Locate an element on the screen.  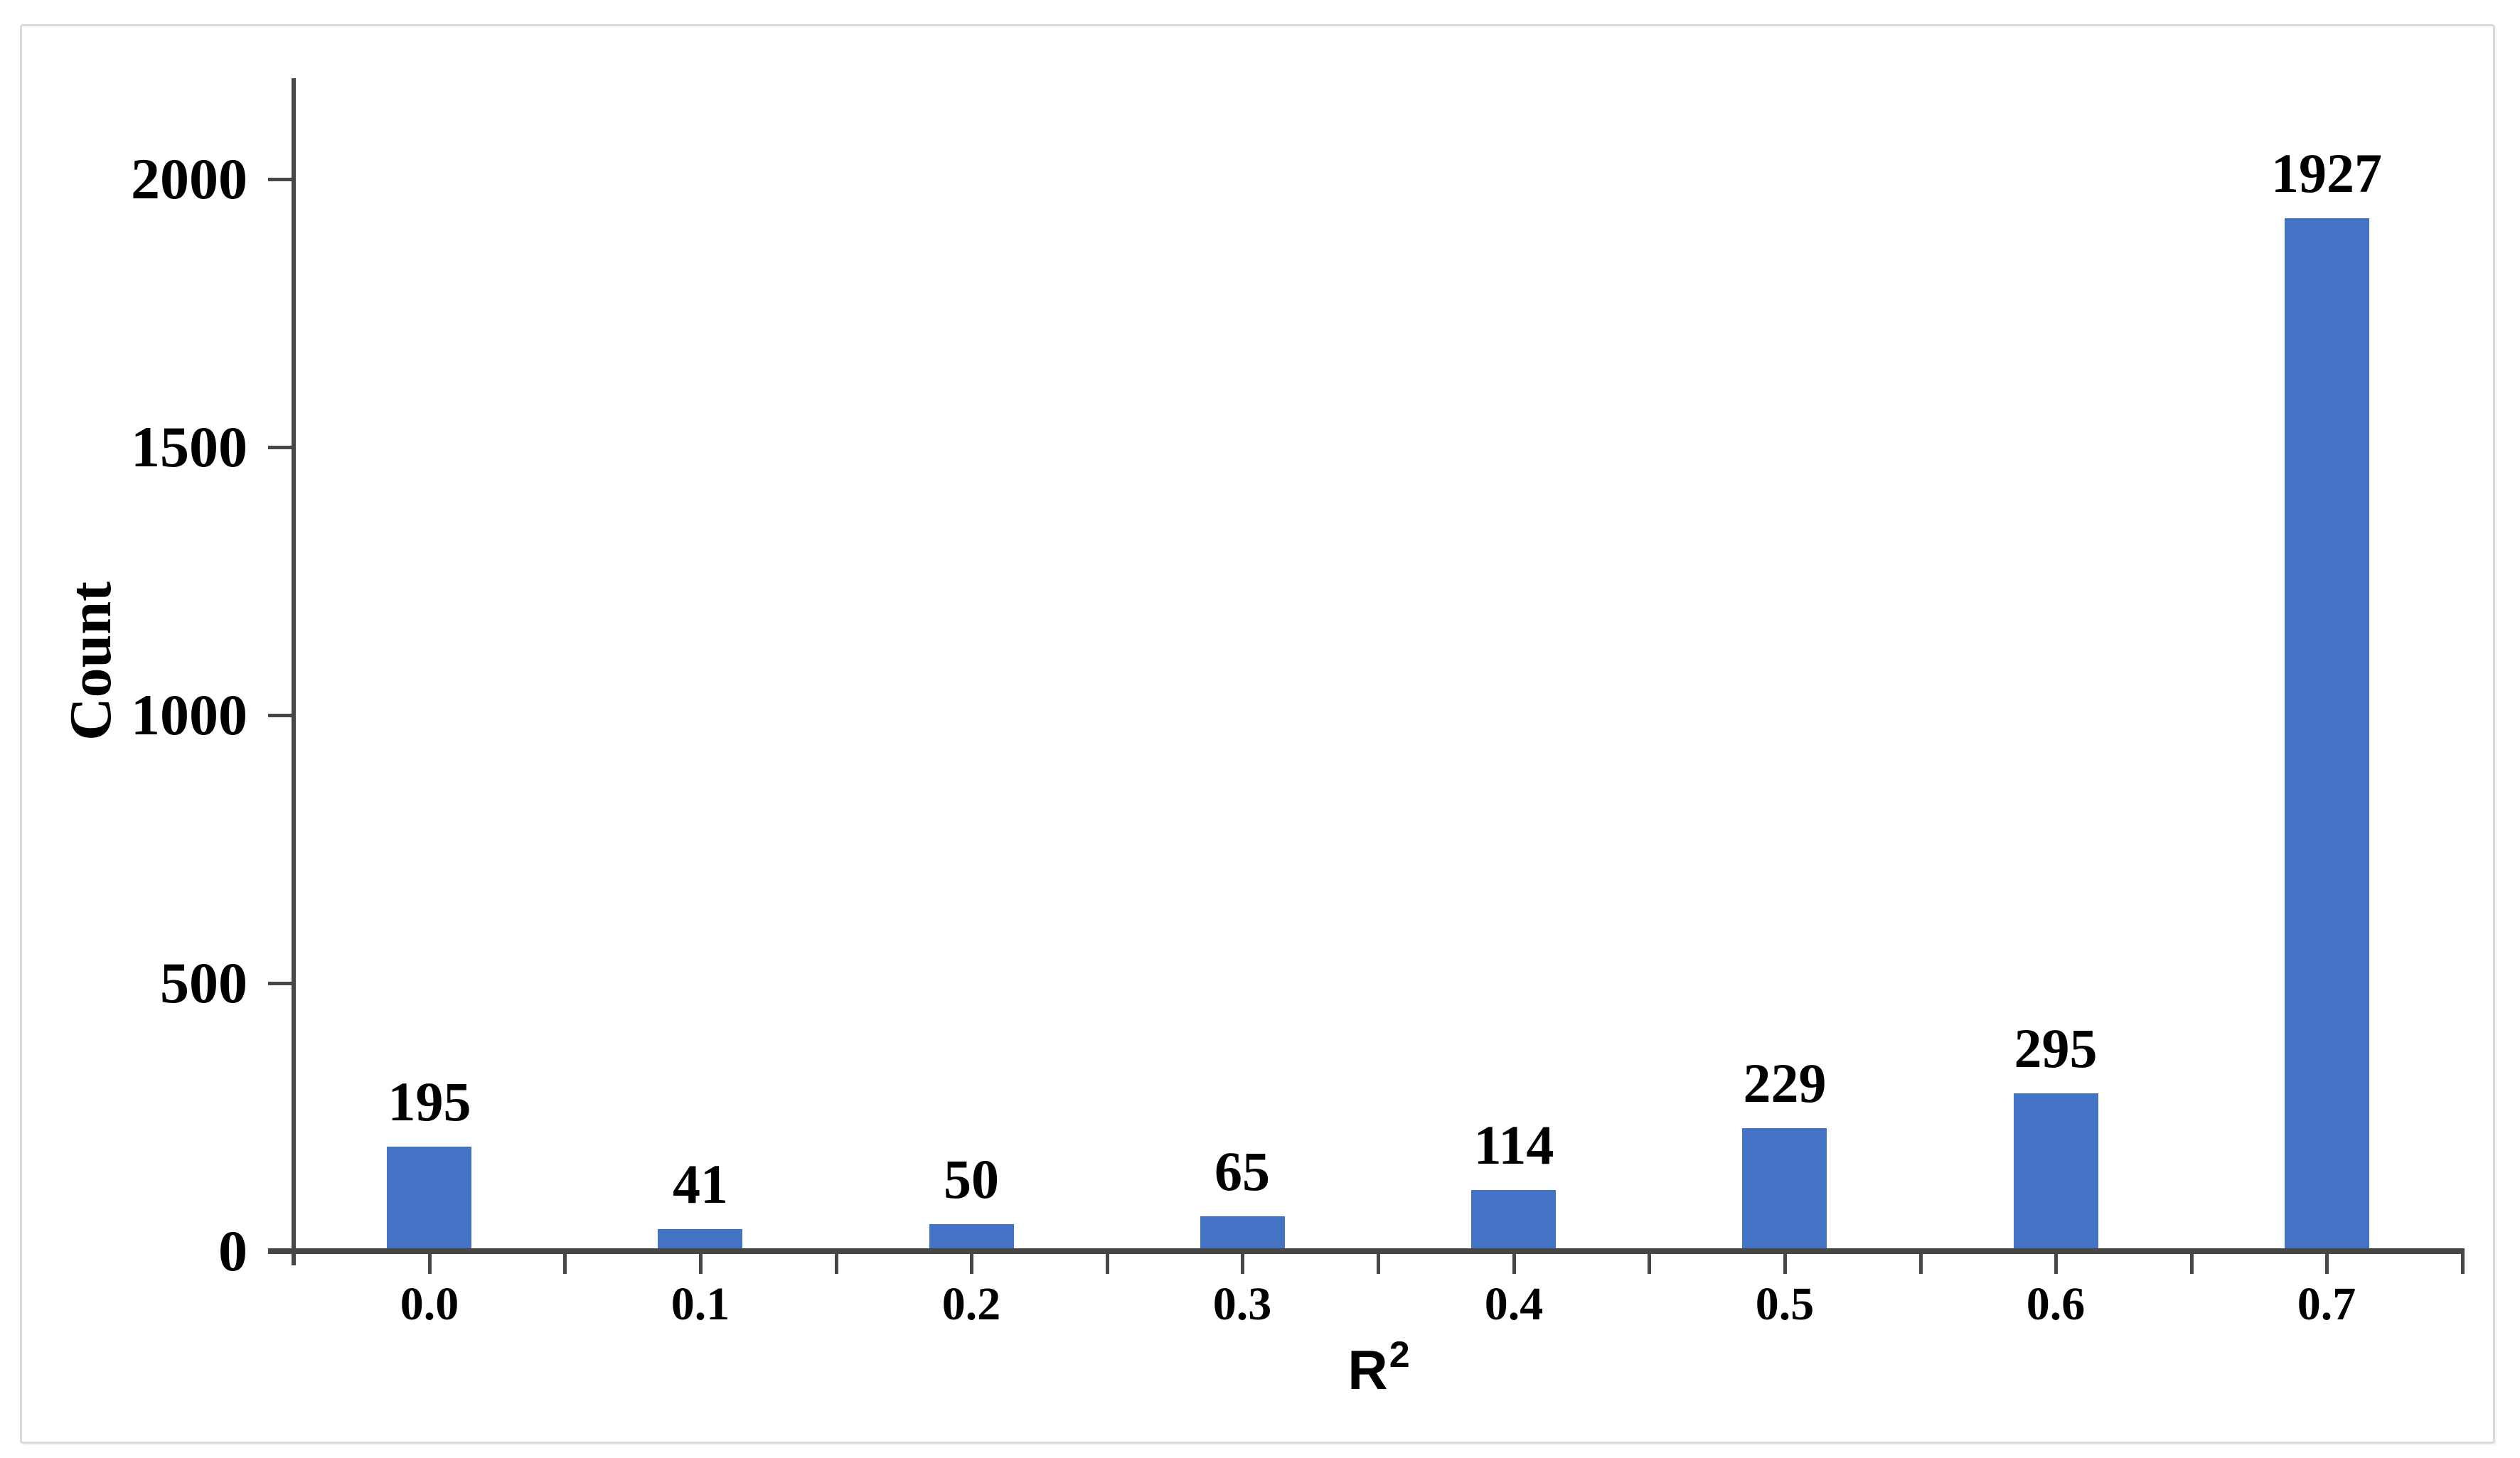
bar-value-label: 41 is located at coordinates (701, 1184).